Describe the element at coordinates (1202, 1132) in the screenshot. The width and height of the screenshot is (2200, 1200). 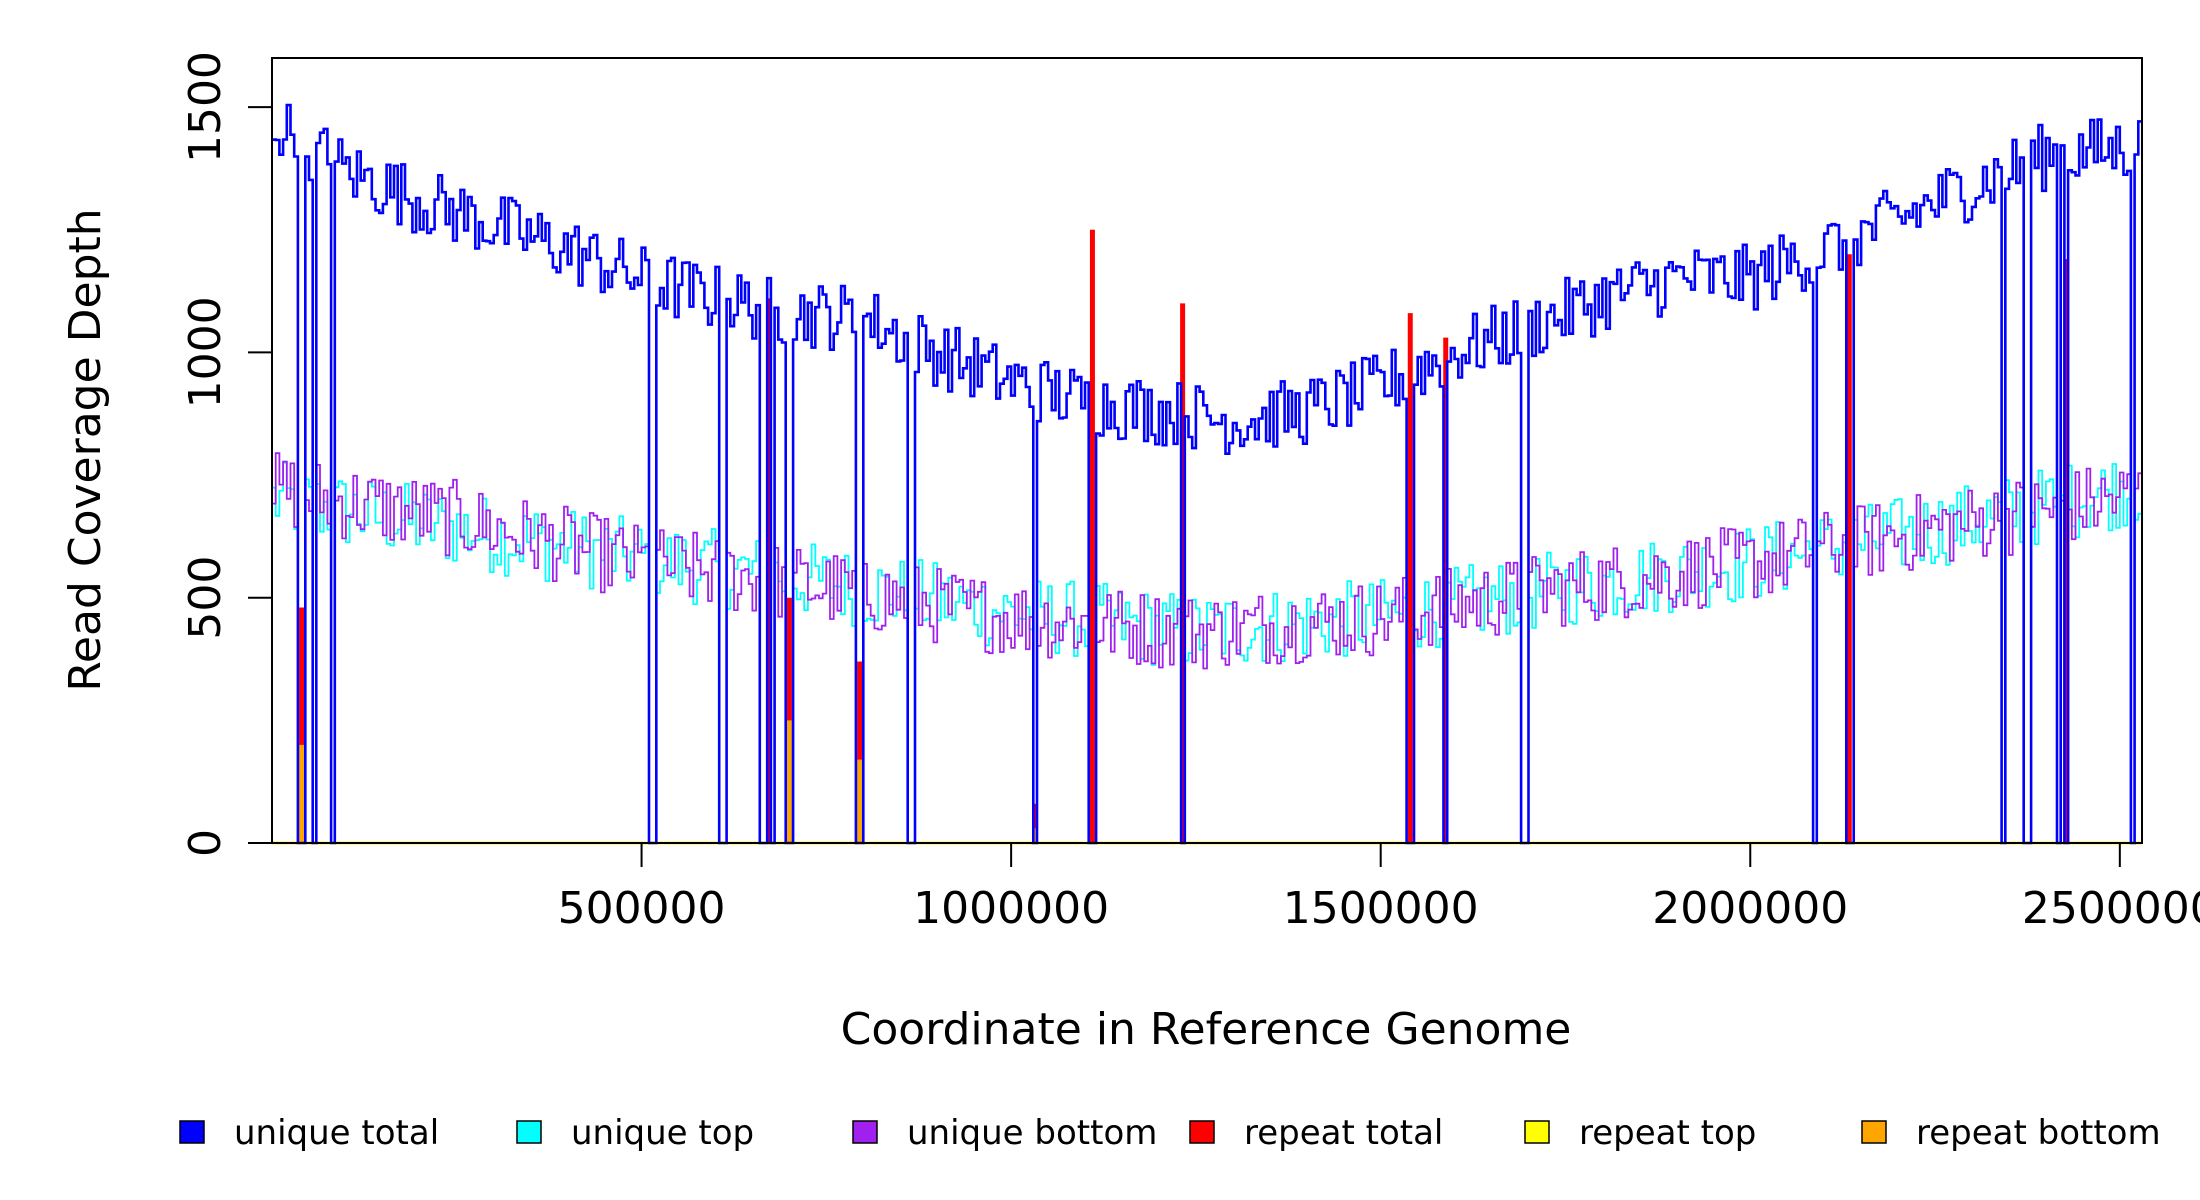
I see `legend-swatch-repeat-total` at that location.